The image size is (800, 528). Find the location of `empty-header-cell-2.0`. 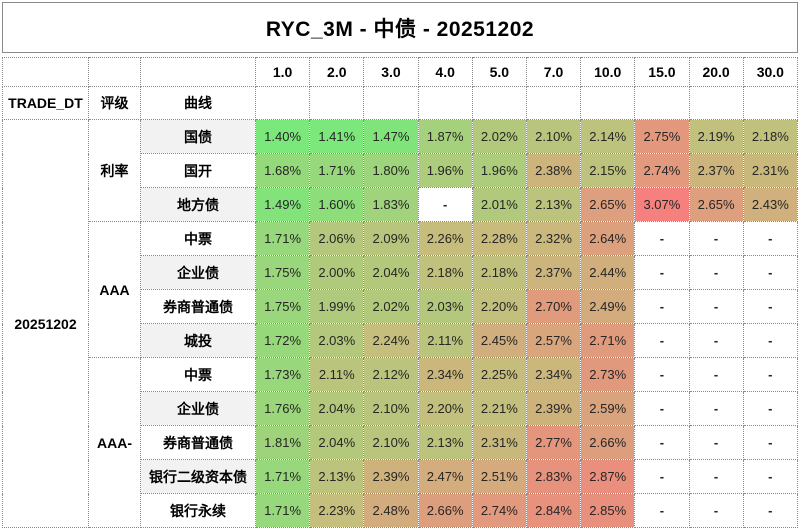

empty-header-cell-2.0 is located at coordinates (337, 103).